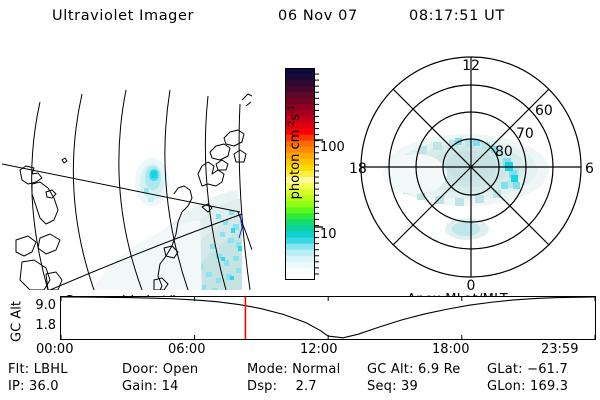  Describe the element at coordinates (187, 349) in the screenshot. I see `xtick-0600: 06:00` at that location.